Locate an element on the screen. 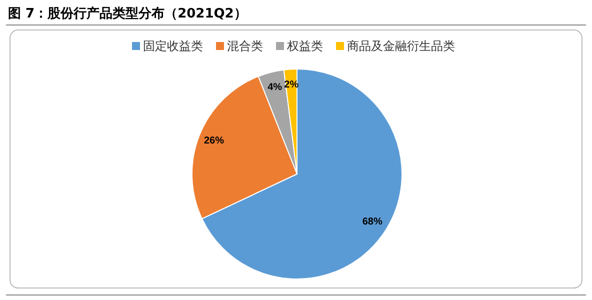  chart-title: 图 7：股份行产品类型分布（2021Q2） is located at coordinates (127, 14).